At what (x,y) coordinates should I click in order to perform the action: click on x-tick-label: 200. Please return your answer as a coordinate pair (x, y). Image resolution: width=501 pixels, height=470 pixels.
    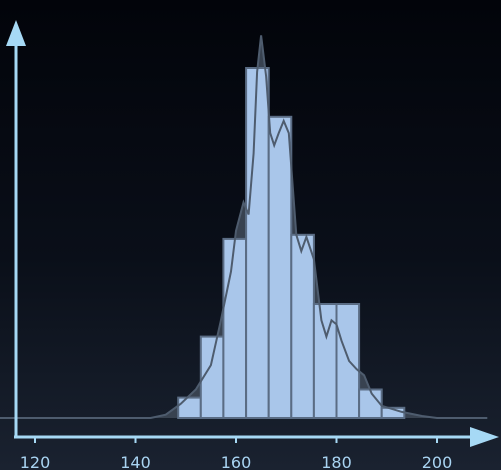
    Looking at the image, I should click on (437, 461).